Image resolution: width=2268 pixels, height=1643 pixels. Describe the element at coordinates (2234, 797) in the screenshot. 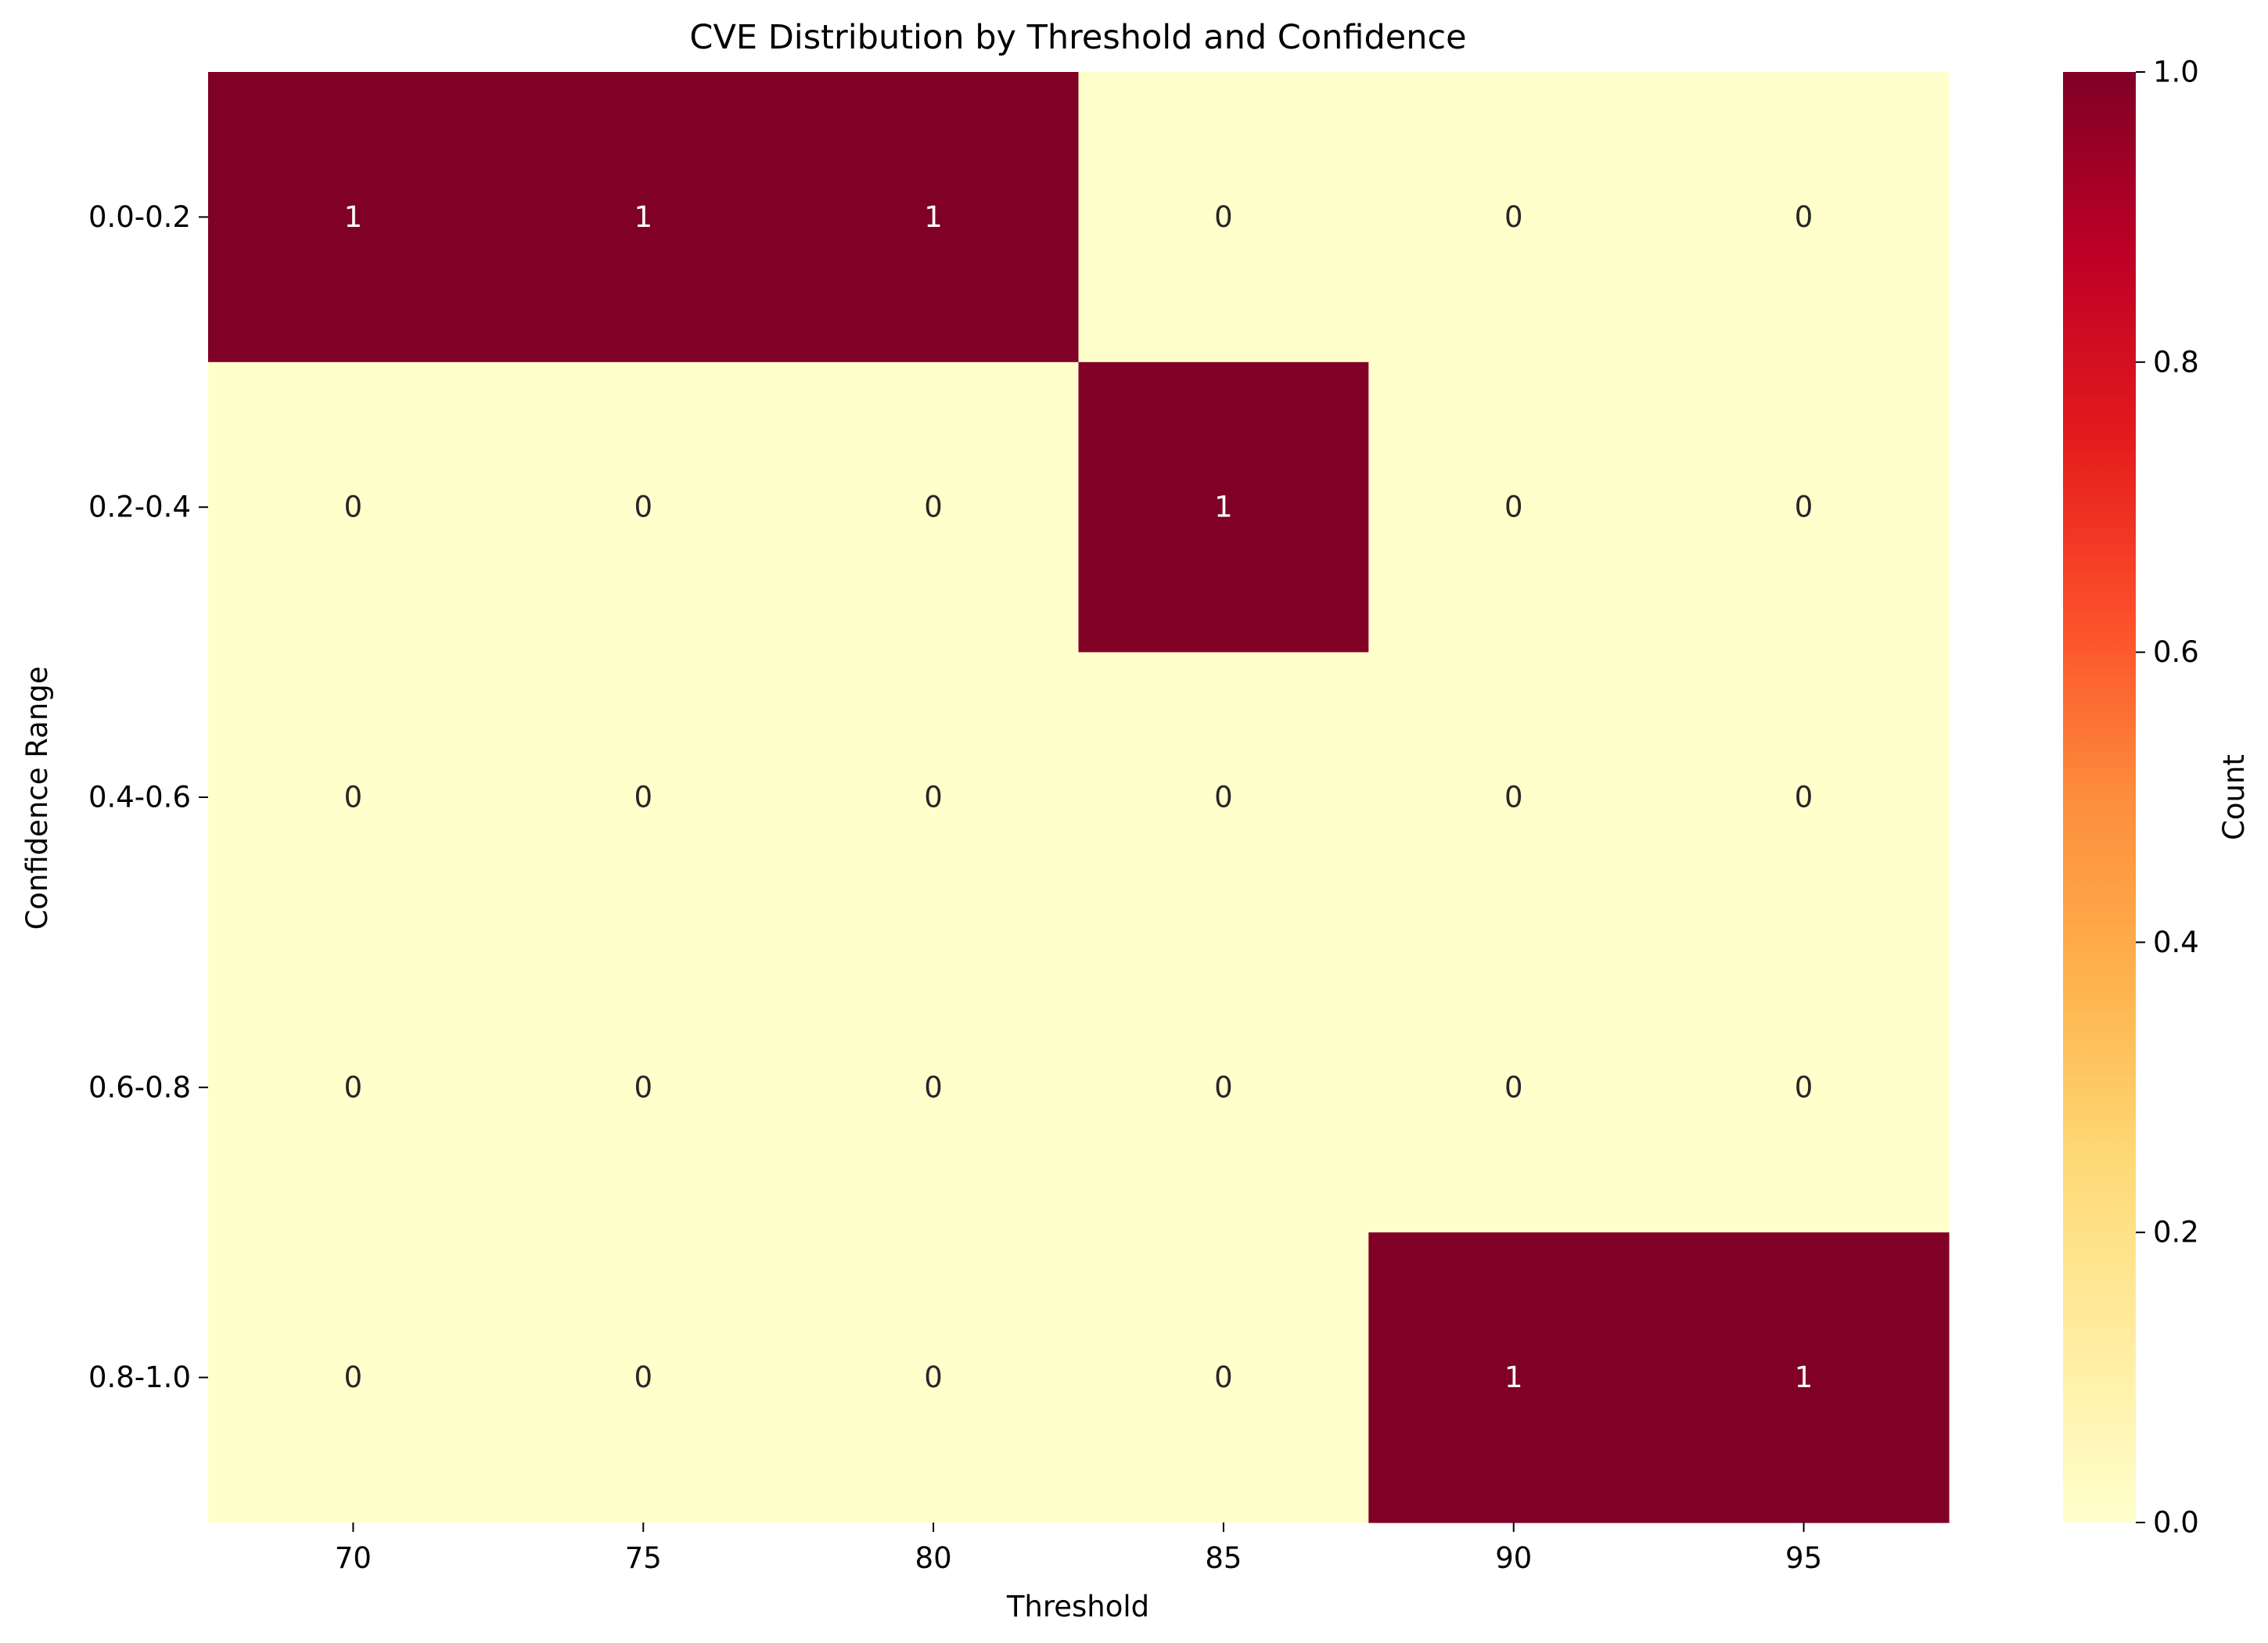

I see `colorbar-label: Count` at that location.